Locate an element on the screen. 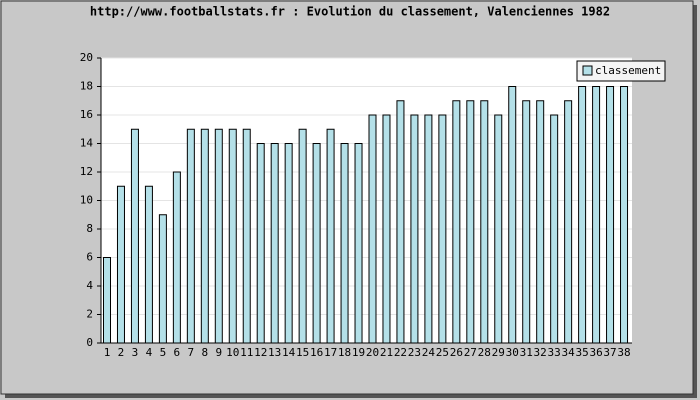 The height and width of the screenshot is (400, 700). x-tick-label: 18 is located at coordinates (344, 352).